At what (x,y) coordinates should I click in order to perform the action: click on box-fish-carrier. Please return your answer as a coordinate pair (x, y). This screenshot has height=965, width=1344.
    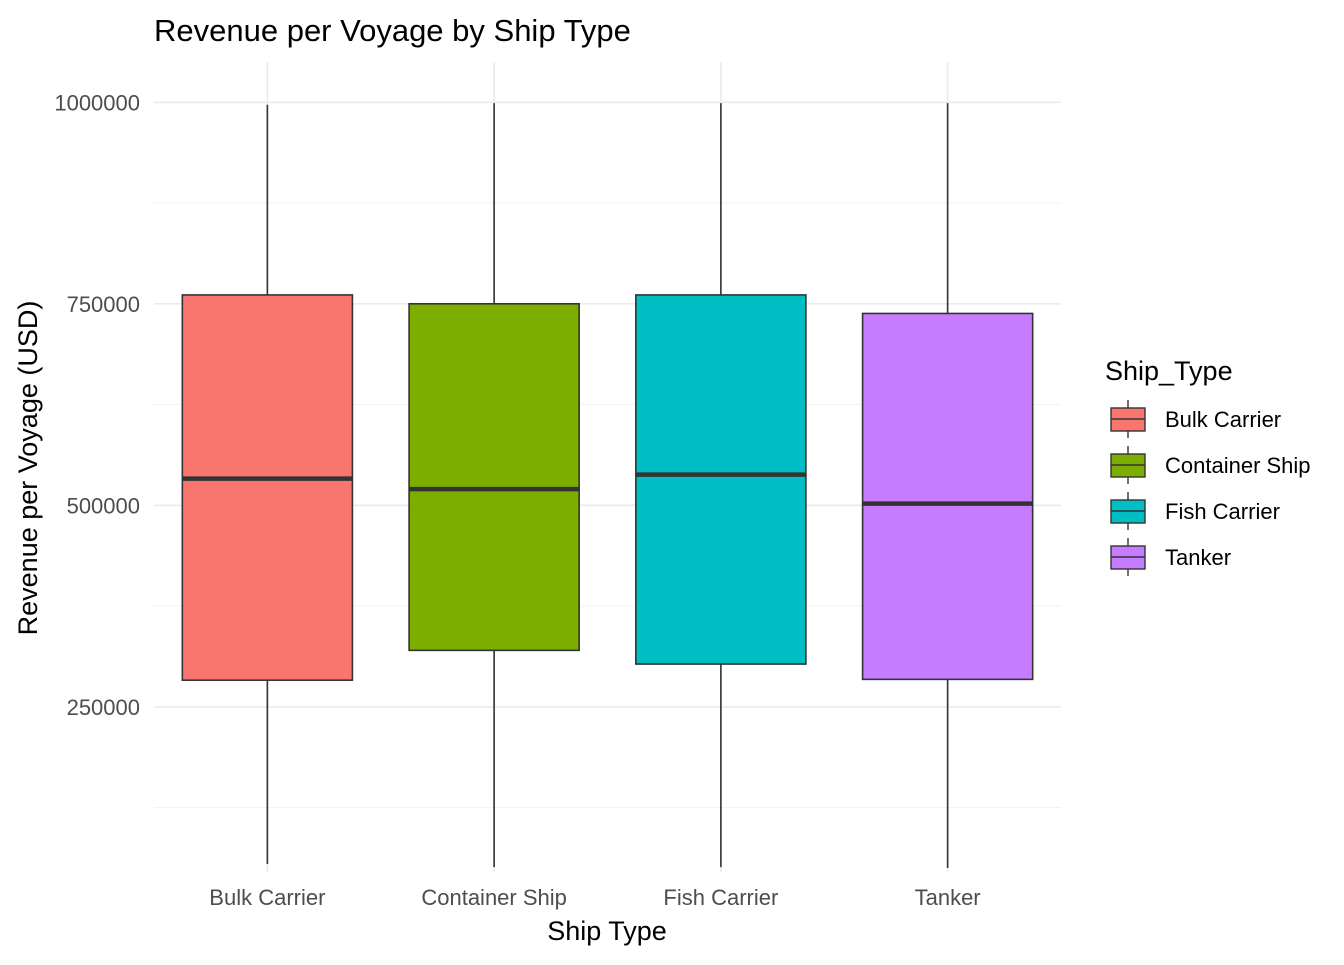
    Looking at the image, I should click on (721, 485).